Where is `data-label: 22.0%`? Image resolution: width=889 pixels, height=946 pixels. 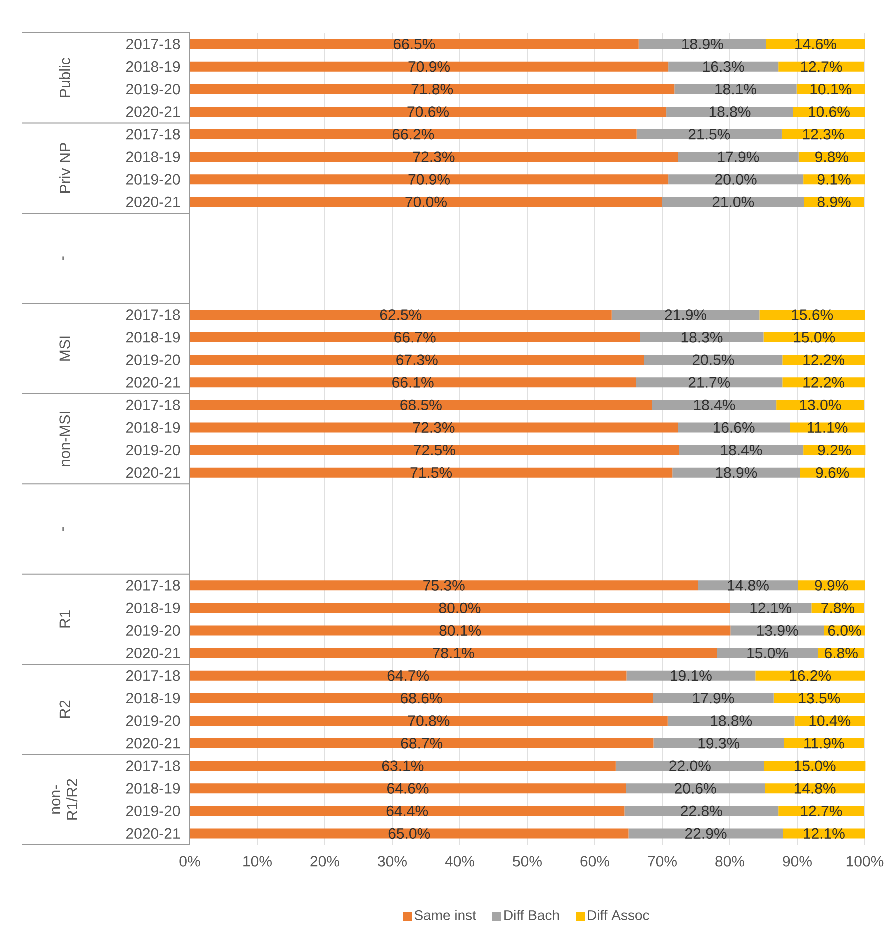 data-label: 22.0% is located at coordinates (690, 766).